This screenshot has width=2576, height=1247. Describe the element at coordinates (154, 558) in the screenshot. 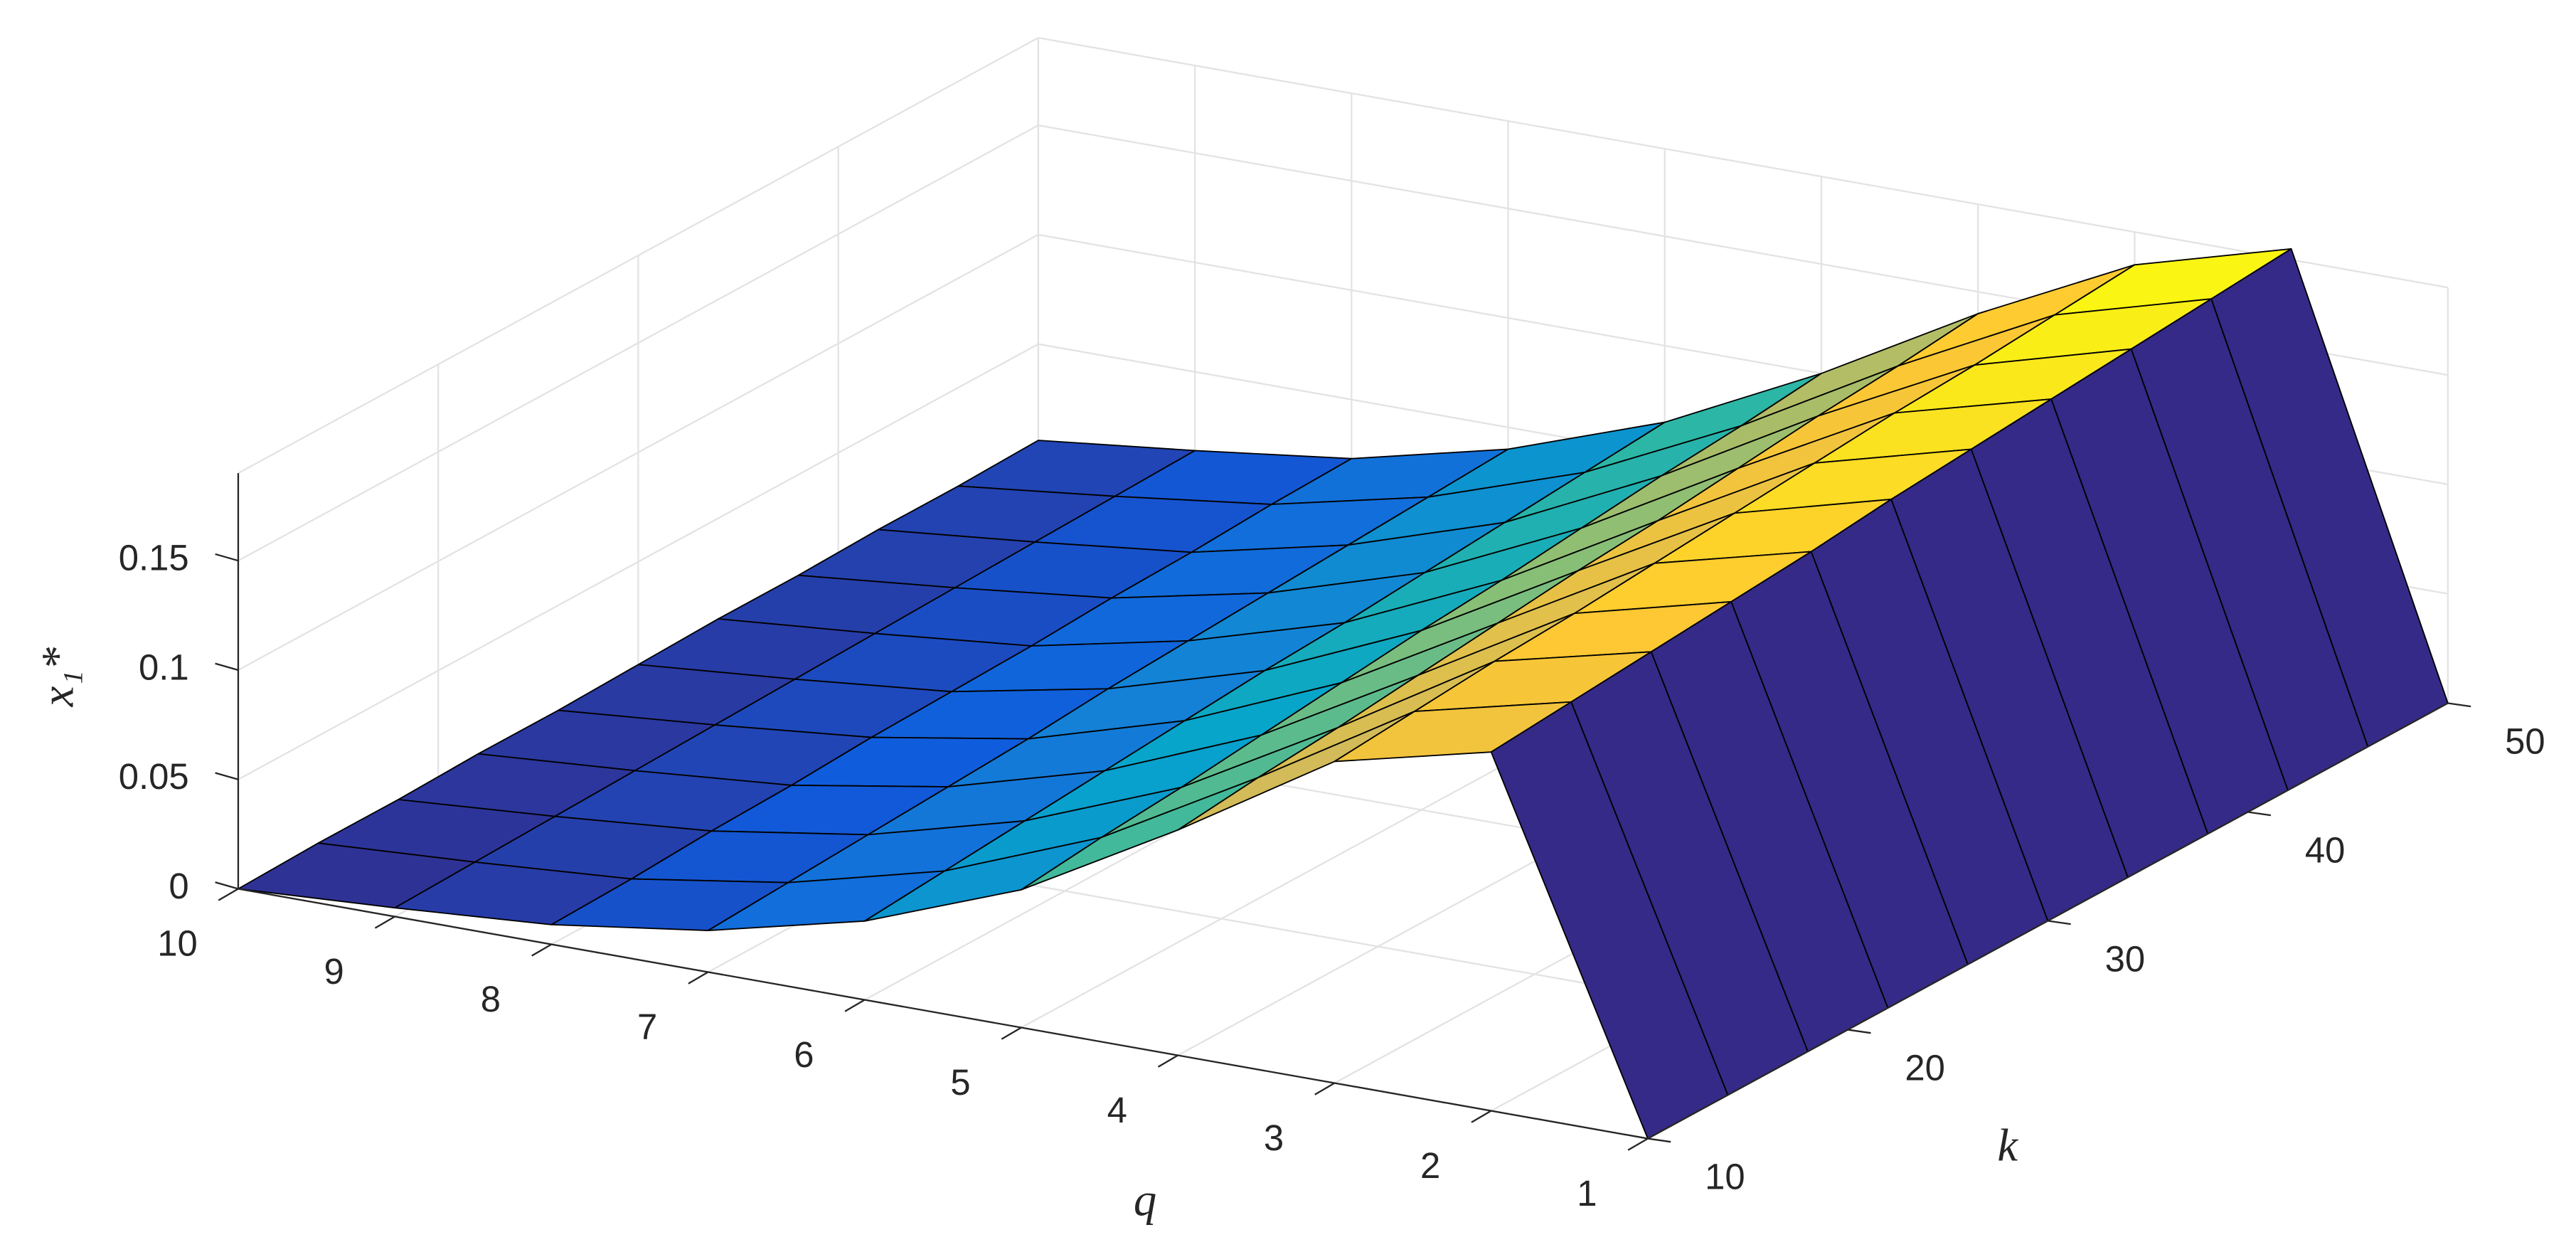

I see `z-tick-label: 0.15` at that location.